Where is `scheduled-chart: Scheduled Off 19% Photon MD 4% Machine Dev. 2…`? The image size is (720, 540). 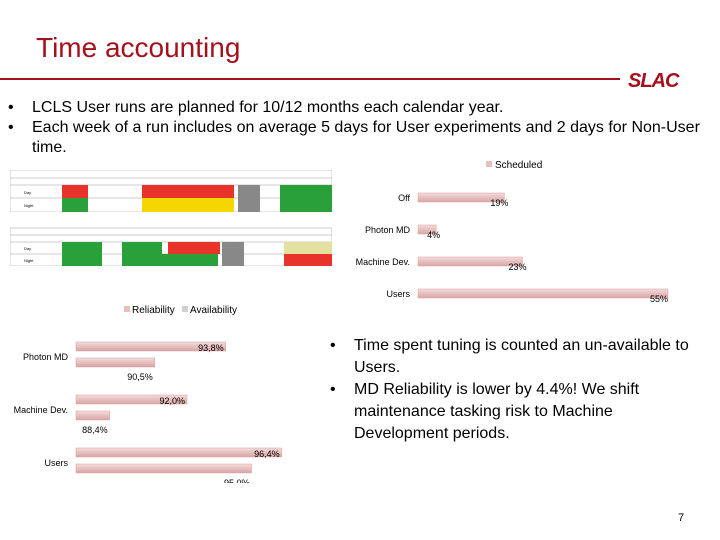 scheduled-chart: Scheduled Off 19% Photon MD 4% Machine Dev. 2… is located at coordinates (512, 232).